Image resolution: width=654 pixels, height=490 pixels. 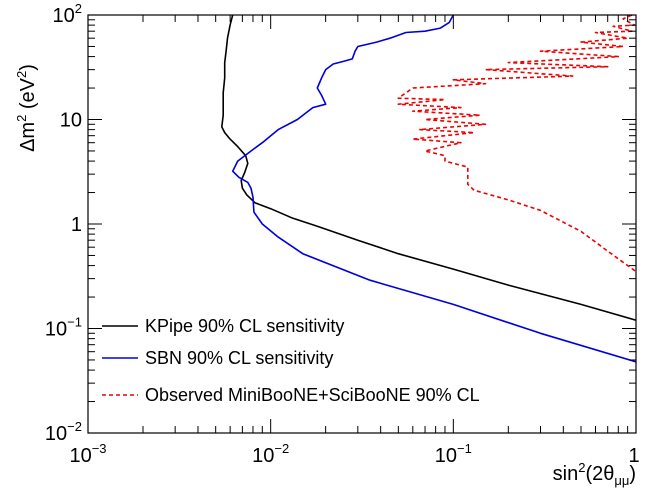 What do you see at coordinates (71, 121) in the screenshot?
I see `y-tick-label: 10` at bounding box center [71, 121].